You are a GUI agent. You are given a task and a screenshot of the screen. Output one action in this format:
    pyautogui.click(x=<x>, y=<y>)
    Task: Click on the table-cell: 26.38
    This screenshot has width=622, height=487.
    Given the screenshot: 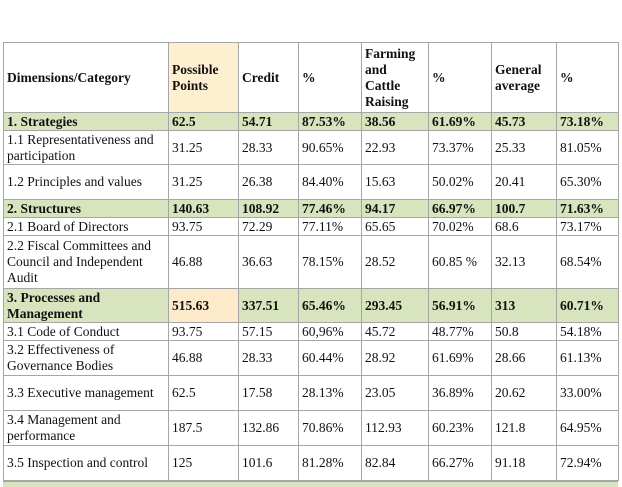 What is the action you would take?
    pyautogui.click(x=268, y=182)
    